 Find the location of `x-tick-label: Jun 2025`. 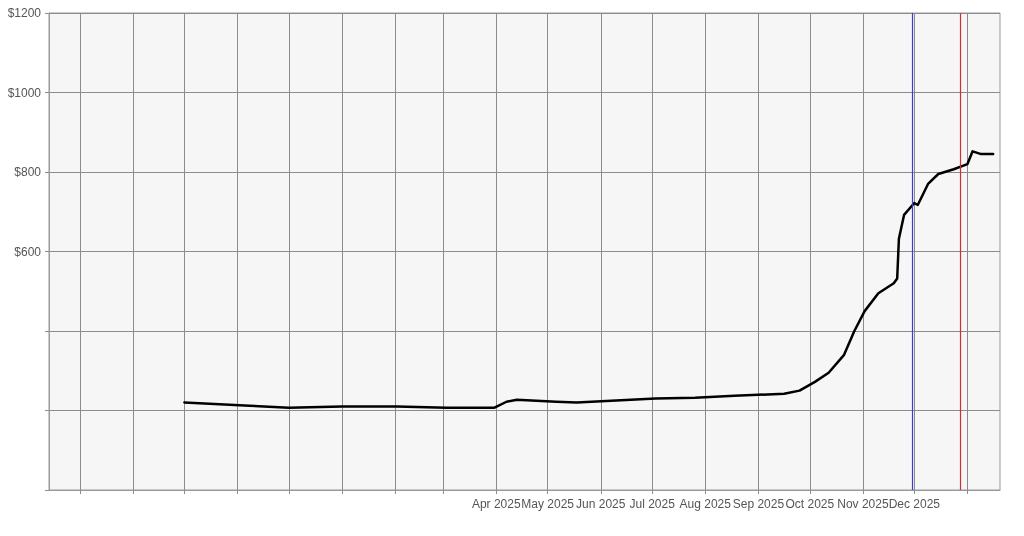

x-tick-label: Jun 2025 is located at coordinates (601, 504).